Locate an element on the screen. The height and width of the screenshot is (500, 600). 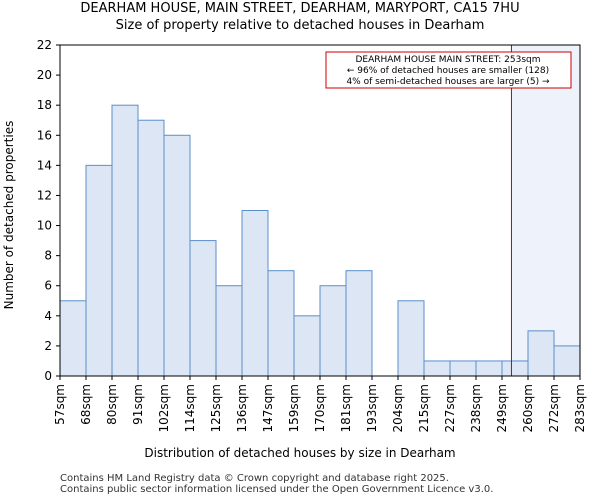
marker-shade is located at coordinates (545, 210).